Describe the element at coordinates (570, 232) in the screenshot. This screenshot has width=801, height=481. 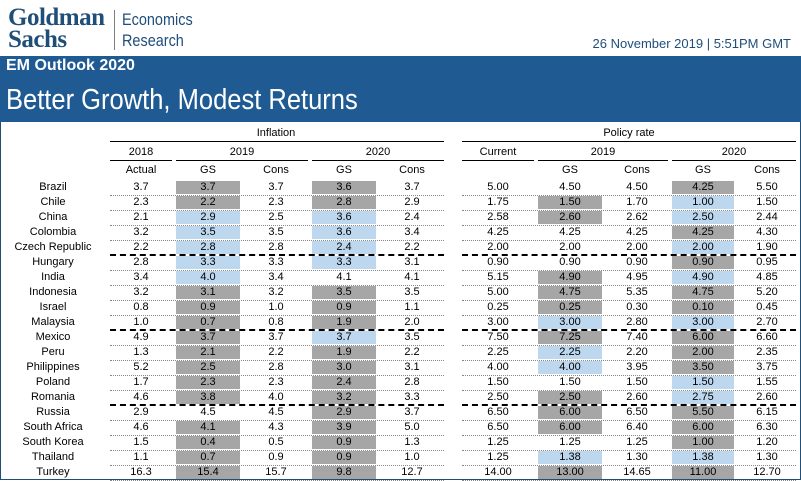
I see `policy-gs-2019-cell: 4.25` at that location.